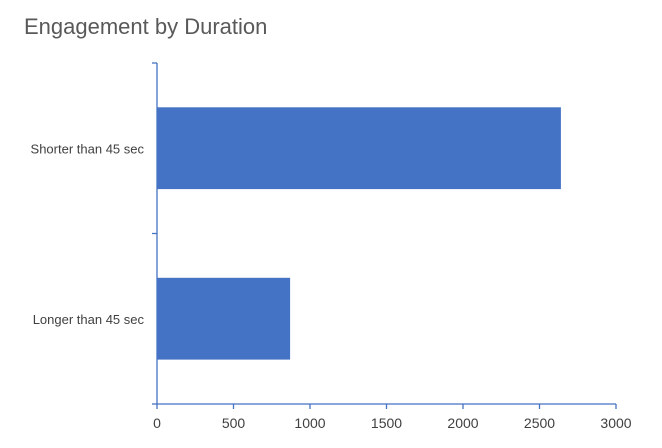 The height and width of the screenshot is (448, 662). I want to click on chart-title: Engagement by Duration, so click(146, 26).